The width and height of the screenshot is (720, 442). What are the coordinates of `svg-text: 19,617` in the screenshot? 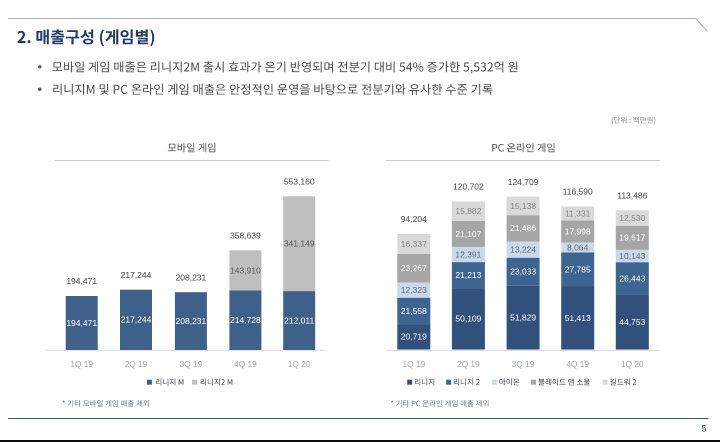 It's located at (632, 238).